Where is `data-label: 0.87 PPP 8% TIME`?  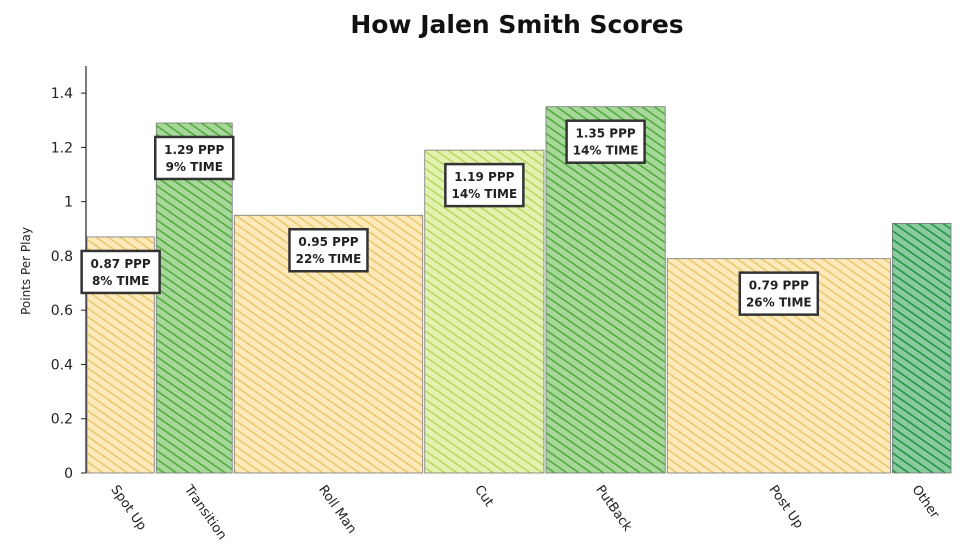 data-label: 0.87 PPP 8% TIME is located at coordinates (120, 272).